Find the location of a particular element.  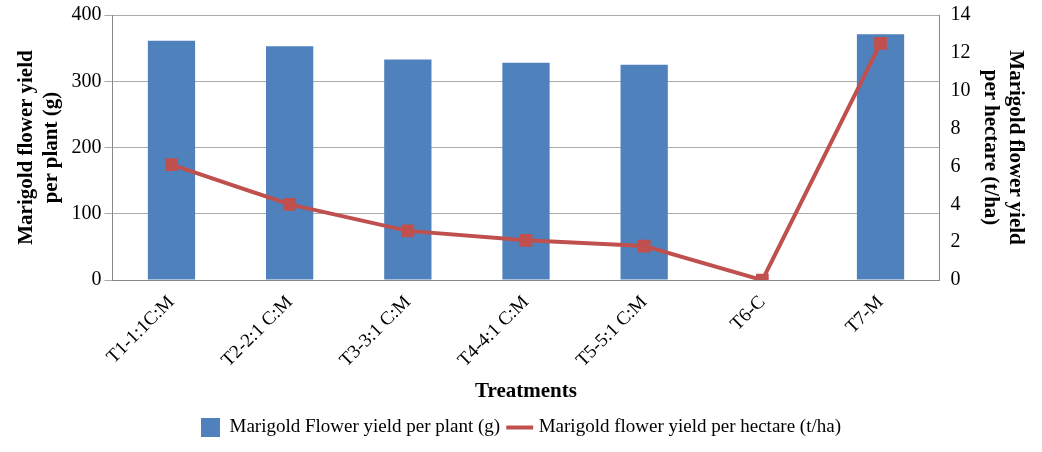

legend-label: Marigold flower yield per hectare (t/ha) is located at coordinates (689, 426).